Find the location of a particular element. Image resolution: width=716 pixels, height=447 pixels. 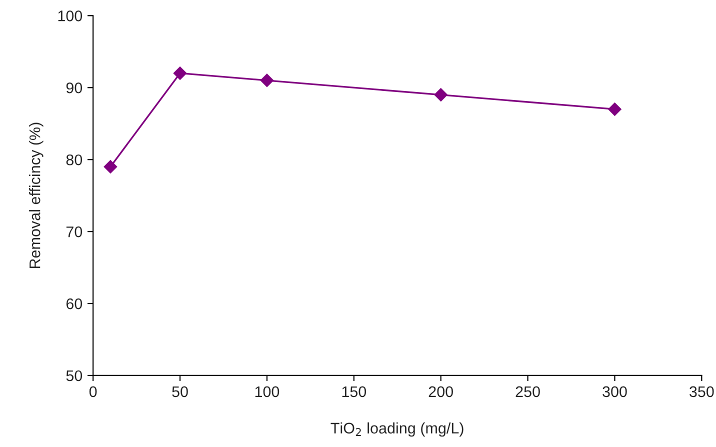

x-tick-label: 250 is located at coordinates (528, 392).